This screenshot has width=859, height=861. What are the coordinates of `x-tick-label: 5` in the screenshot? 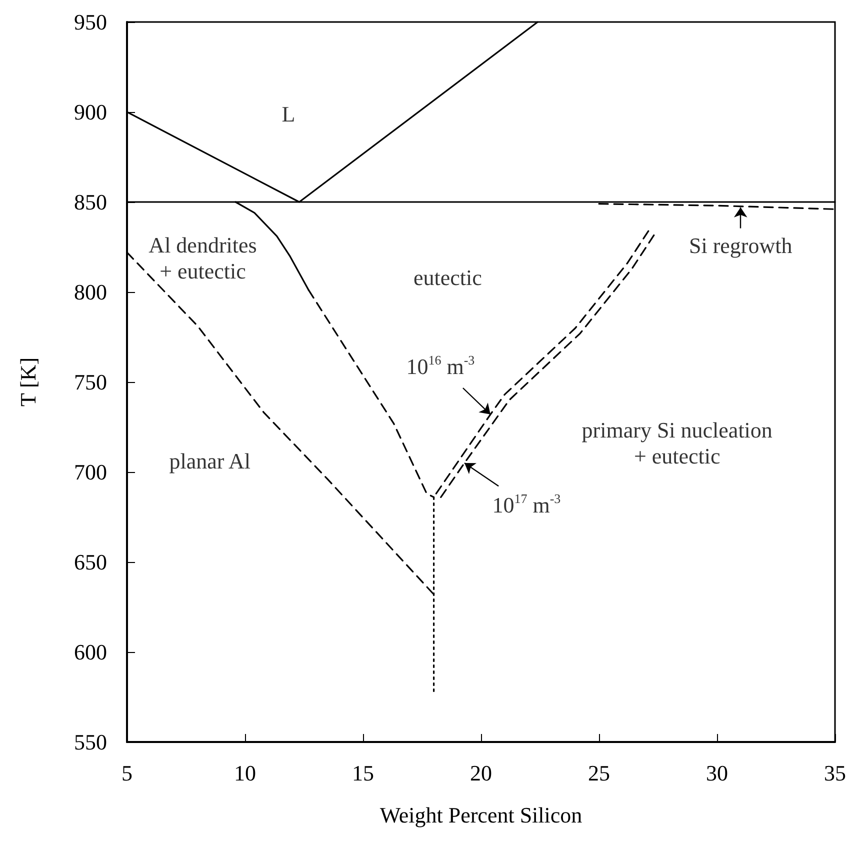 It's located at (127, 773).